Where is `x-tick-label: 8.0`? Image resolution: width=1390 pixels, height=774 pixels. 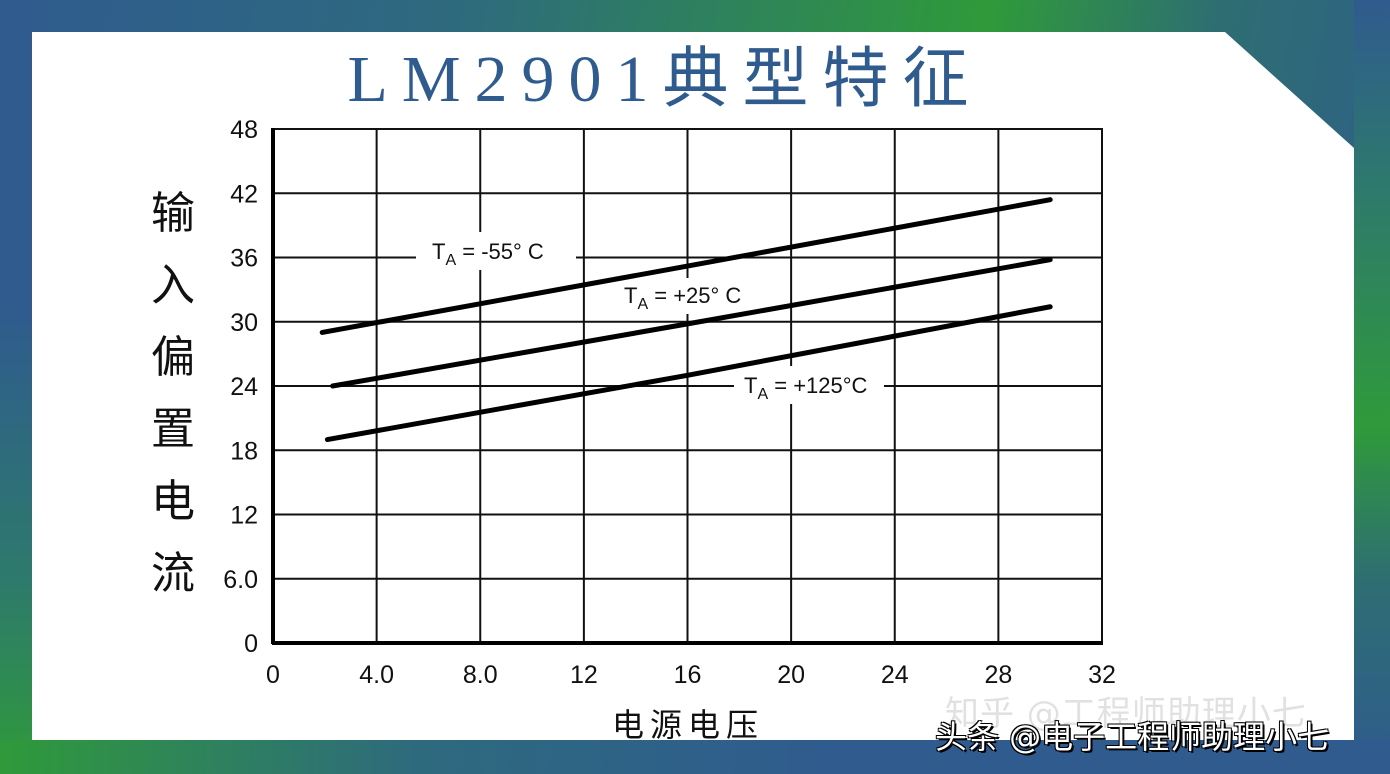 x-tick-label: 8.0 is located at coordinates (480, 675).